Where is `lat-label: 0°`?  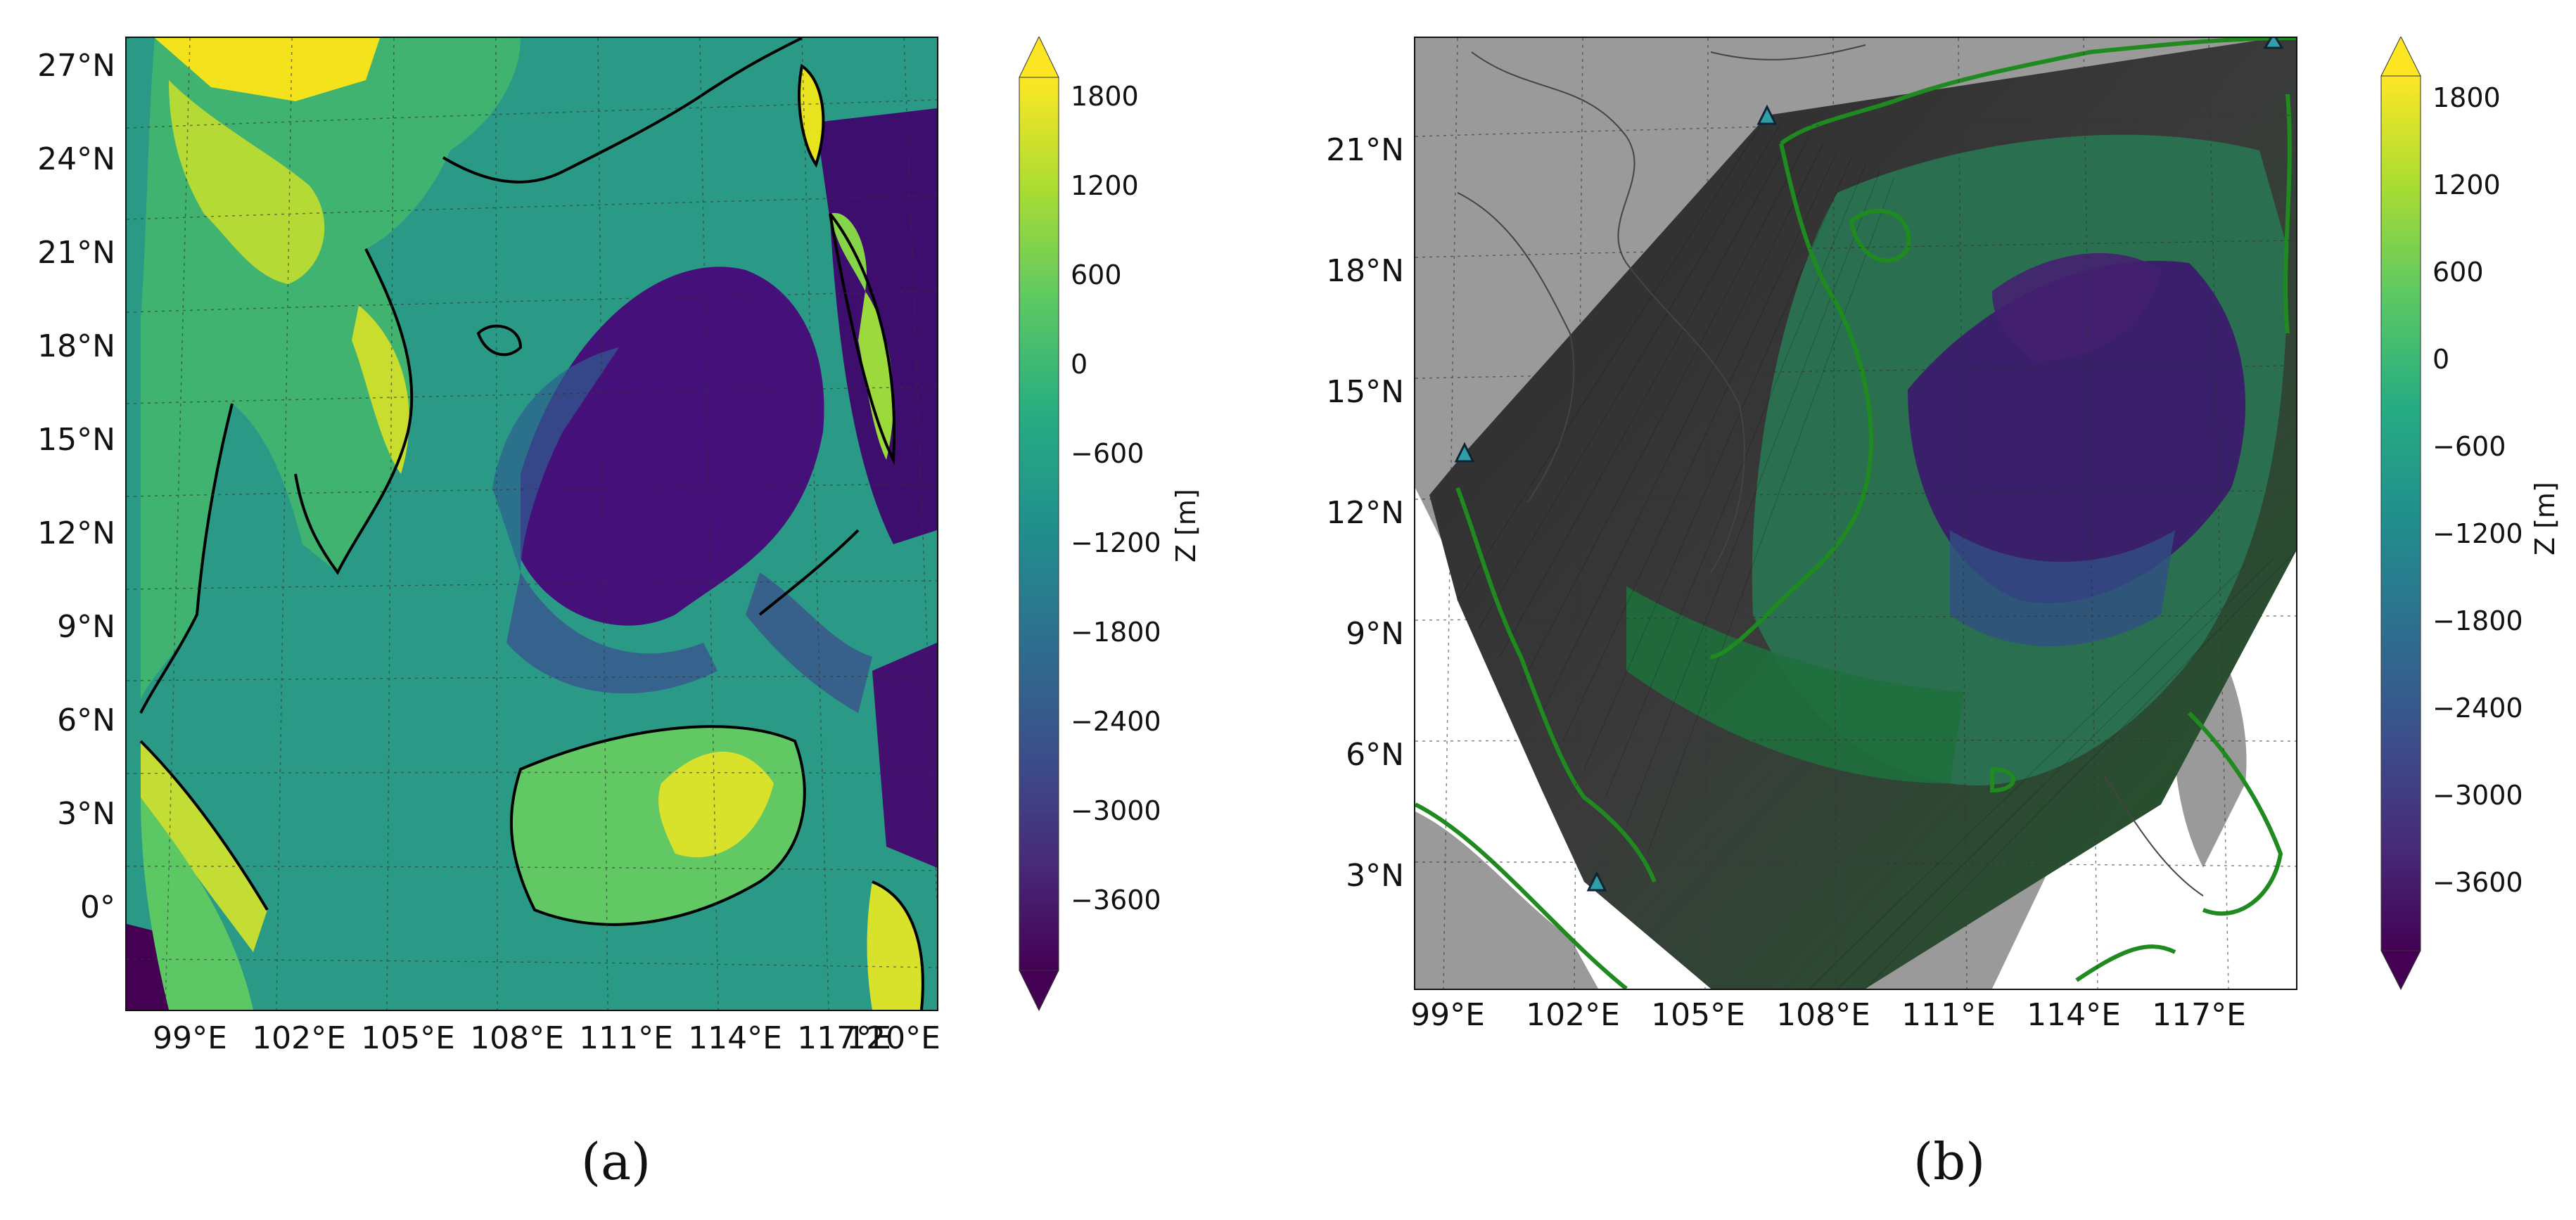 lat-label: 0° is located at coordinates (97, 907).